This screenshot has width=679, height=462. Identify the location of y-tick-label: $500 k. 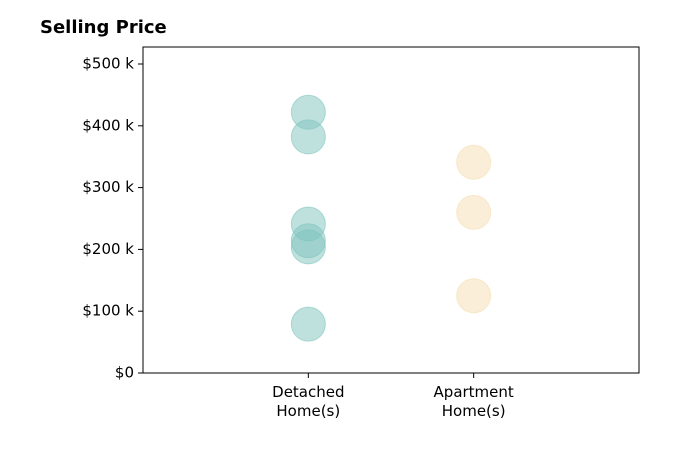
(108, 63).